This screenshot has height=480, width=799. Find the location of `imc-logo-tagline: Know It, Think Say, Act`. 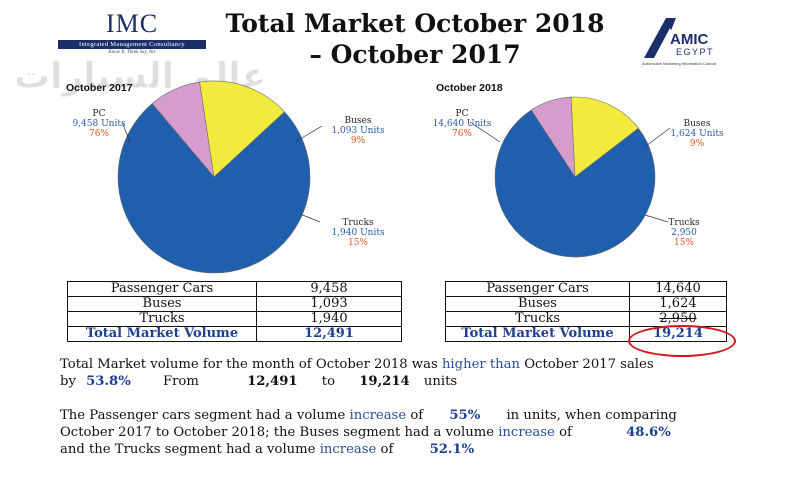

imc-logo-tagline: Know It, Think Say, Act is located at coordinates (132, 52).